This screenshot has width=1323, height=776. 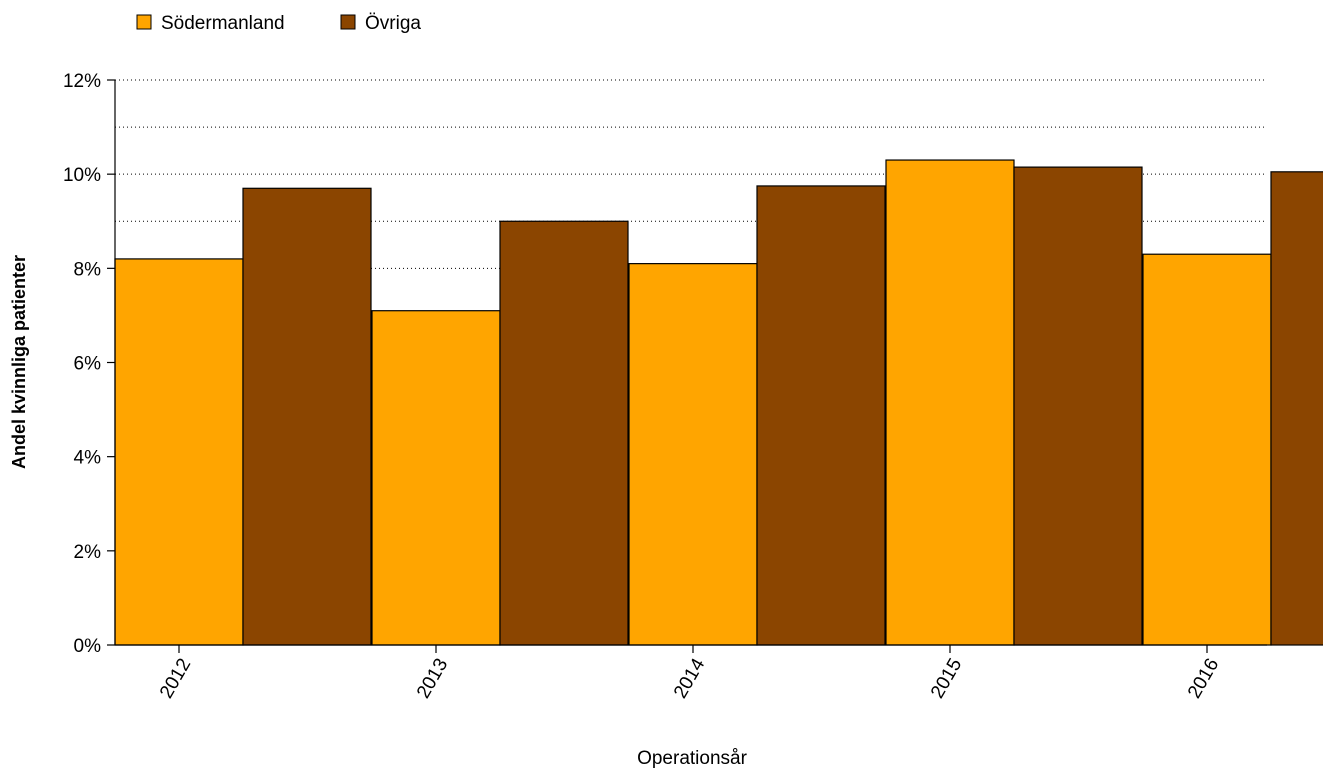 I want to click on x-tick-label: 2014, so click(x=690, y=678).